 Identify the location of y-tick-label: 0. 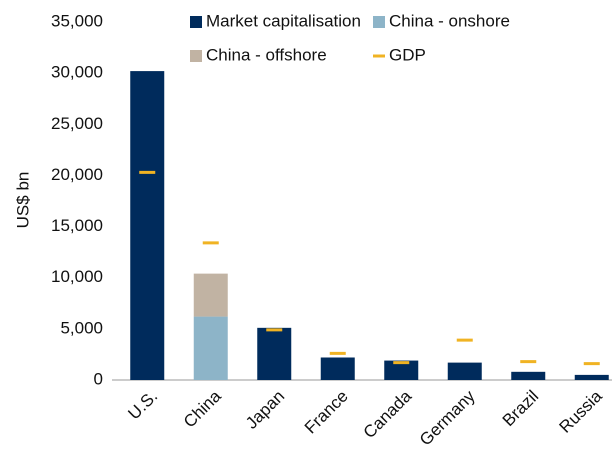
(98, 378).